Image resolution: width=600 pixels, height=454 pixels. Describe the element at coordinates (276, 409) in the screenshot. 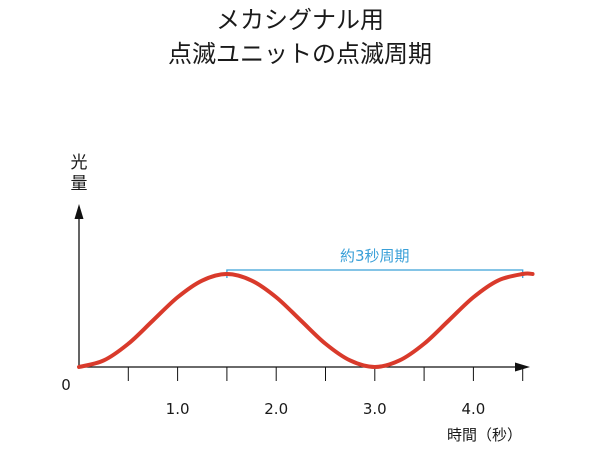

I see `x-tick-label-2.0: 2.0` at that location.